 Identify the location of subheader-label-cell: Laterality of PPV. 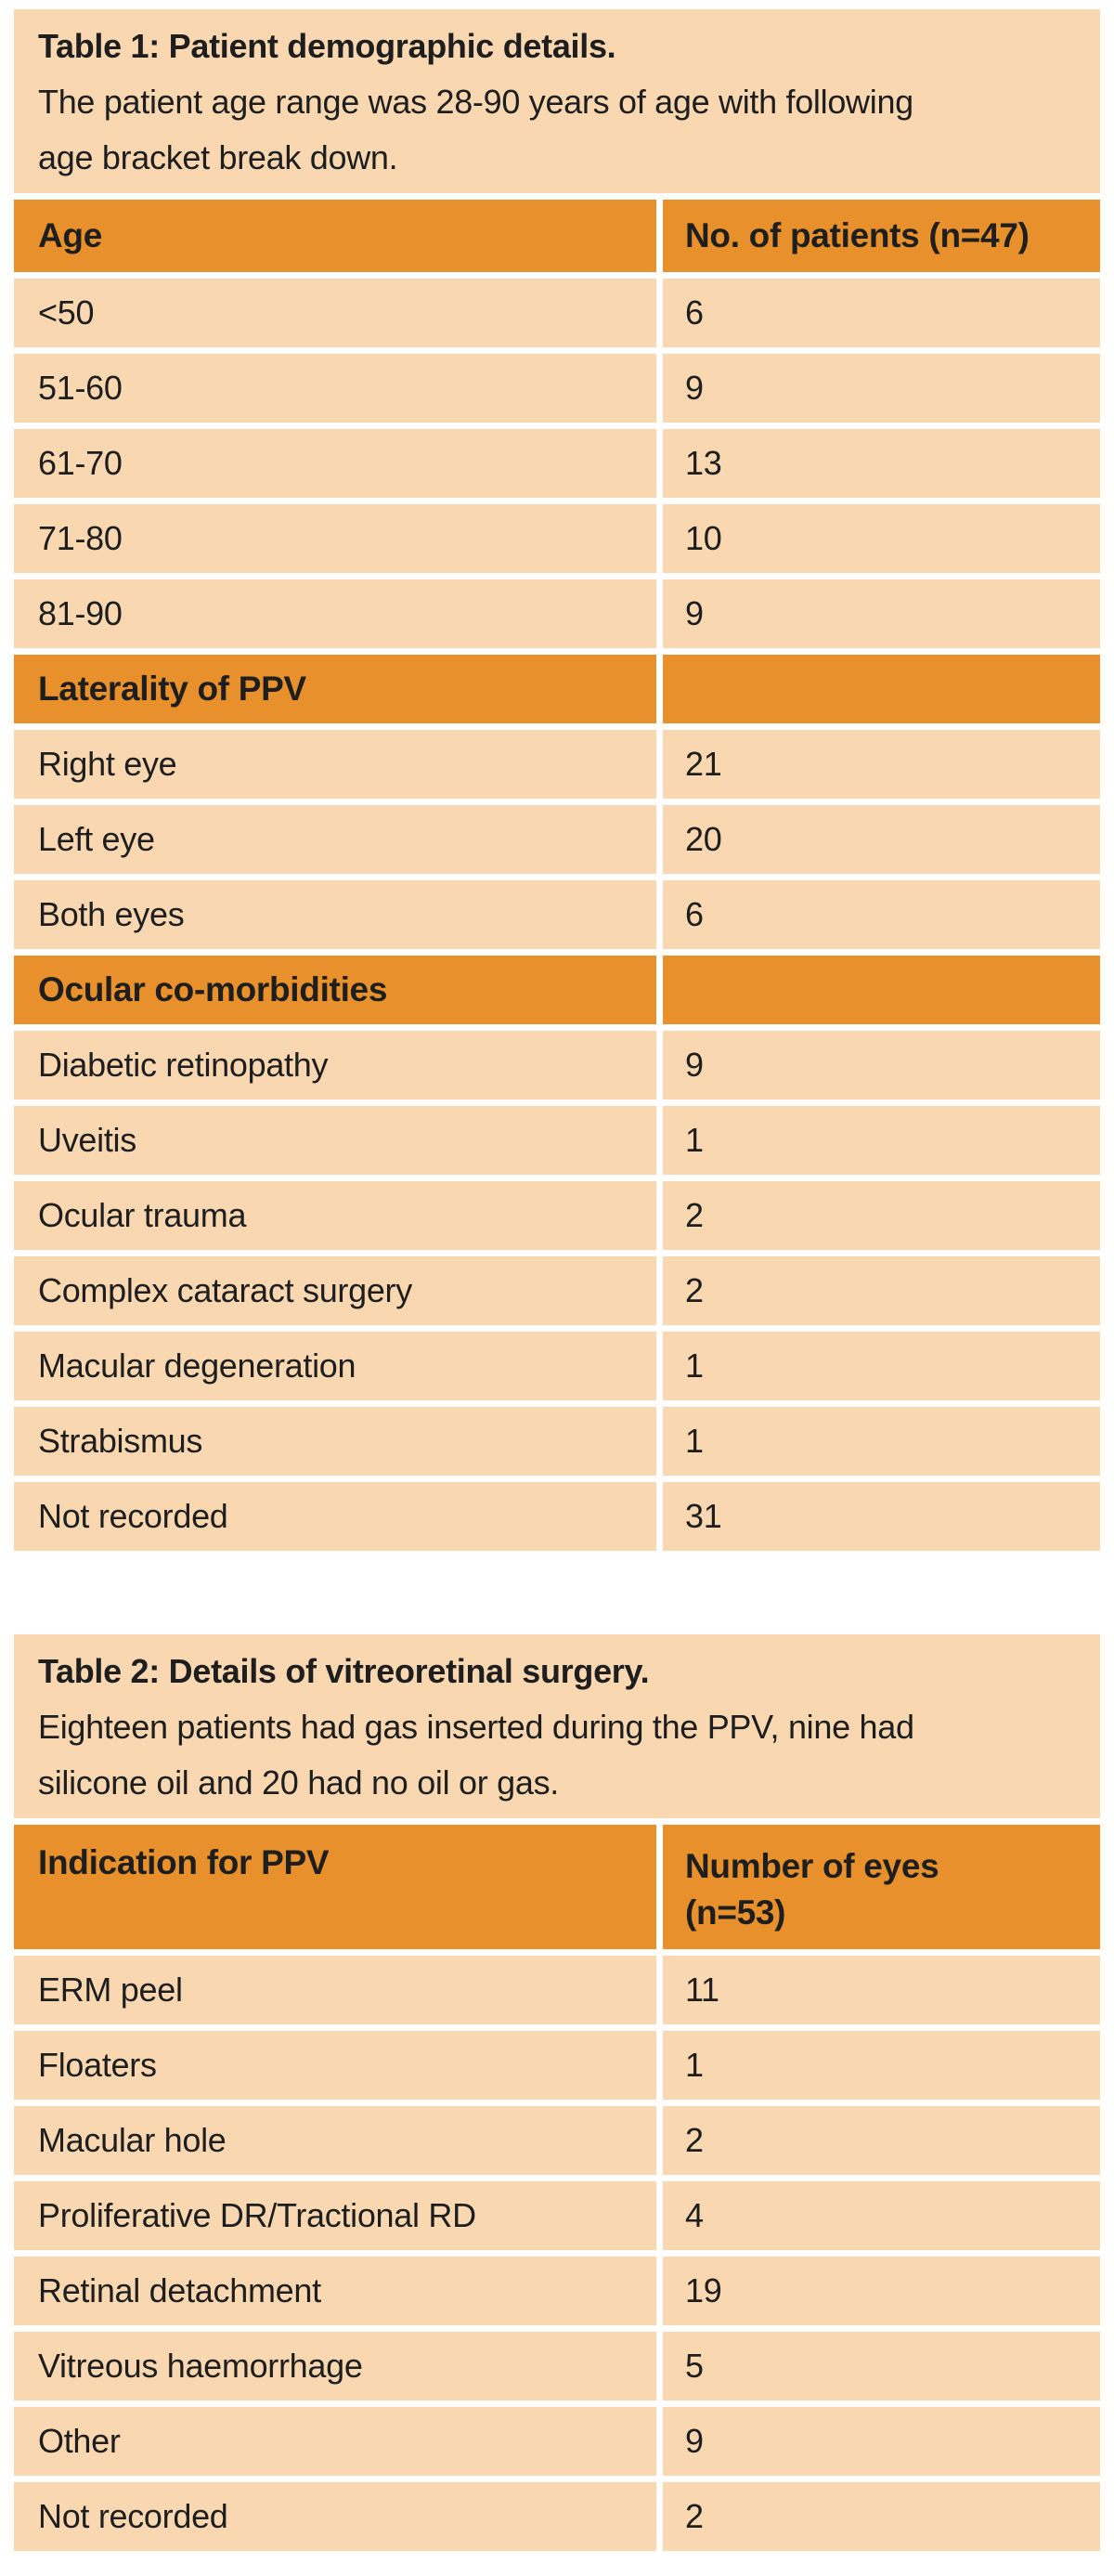
(335, 689).